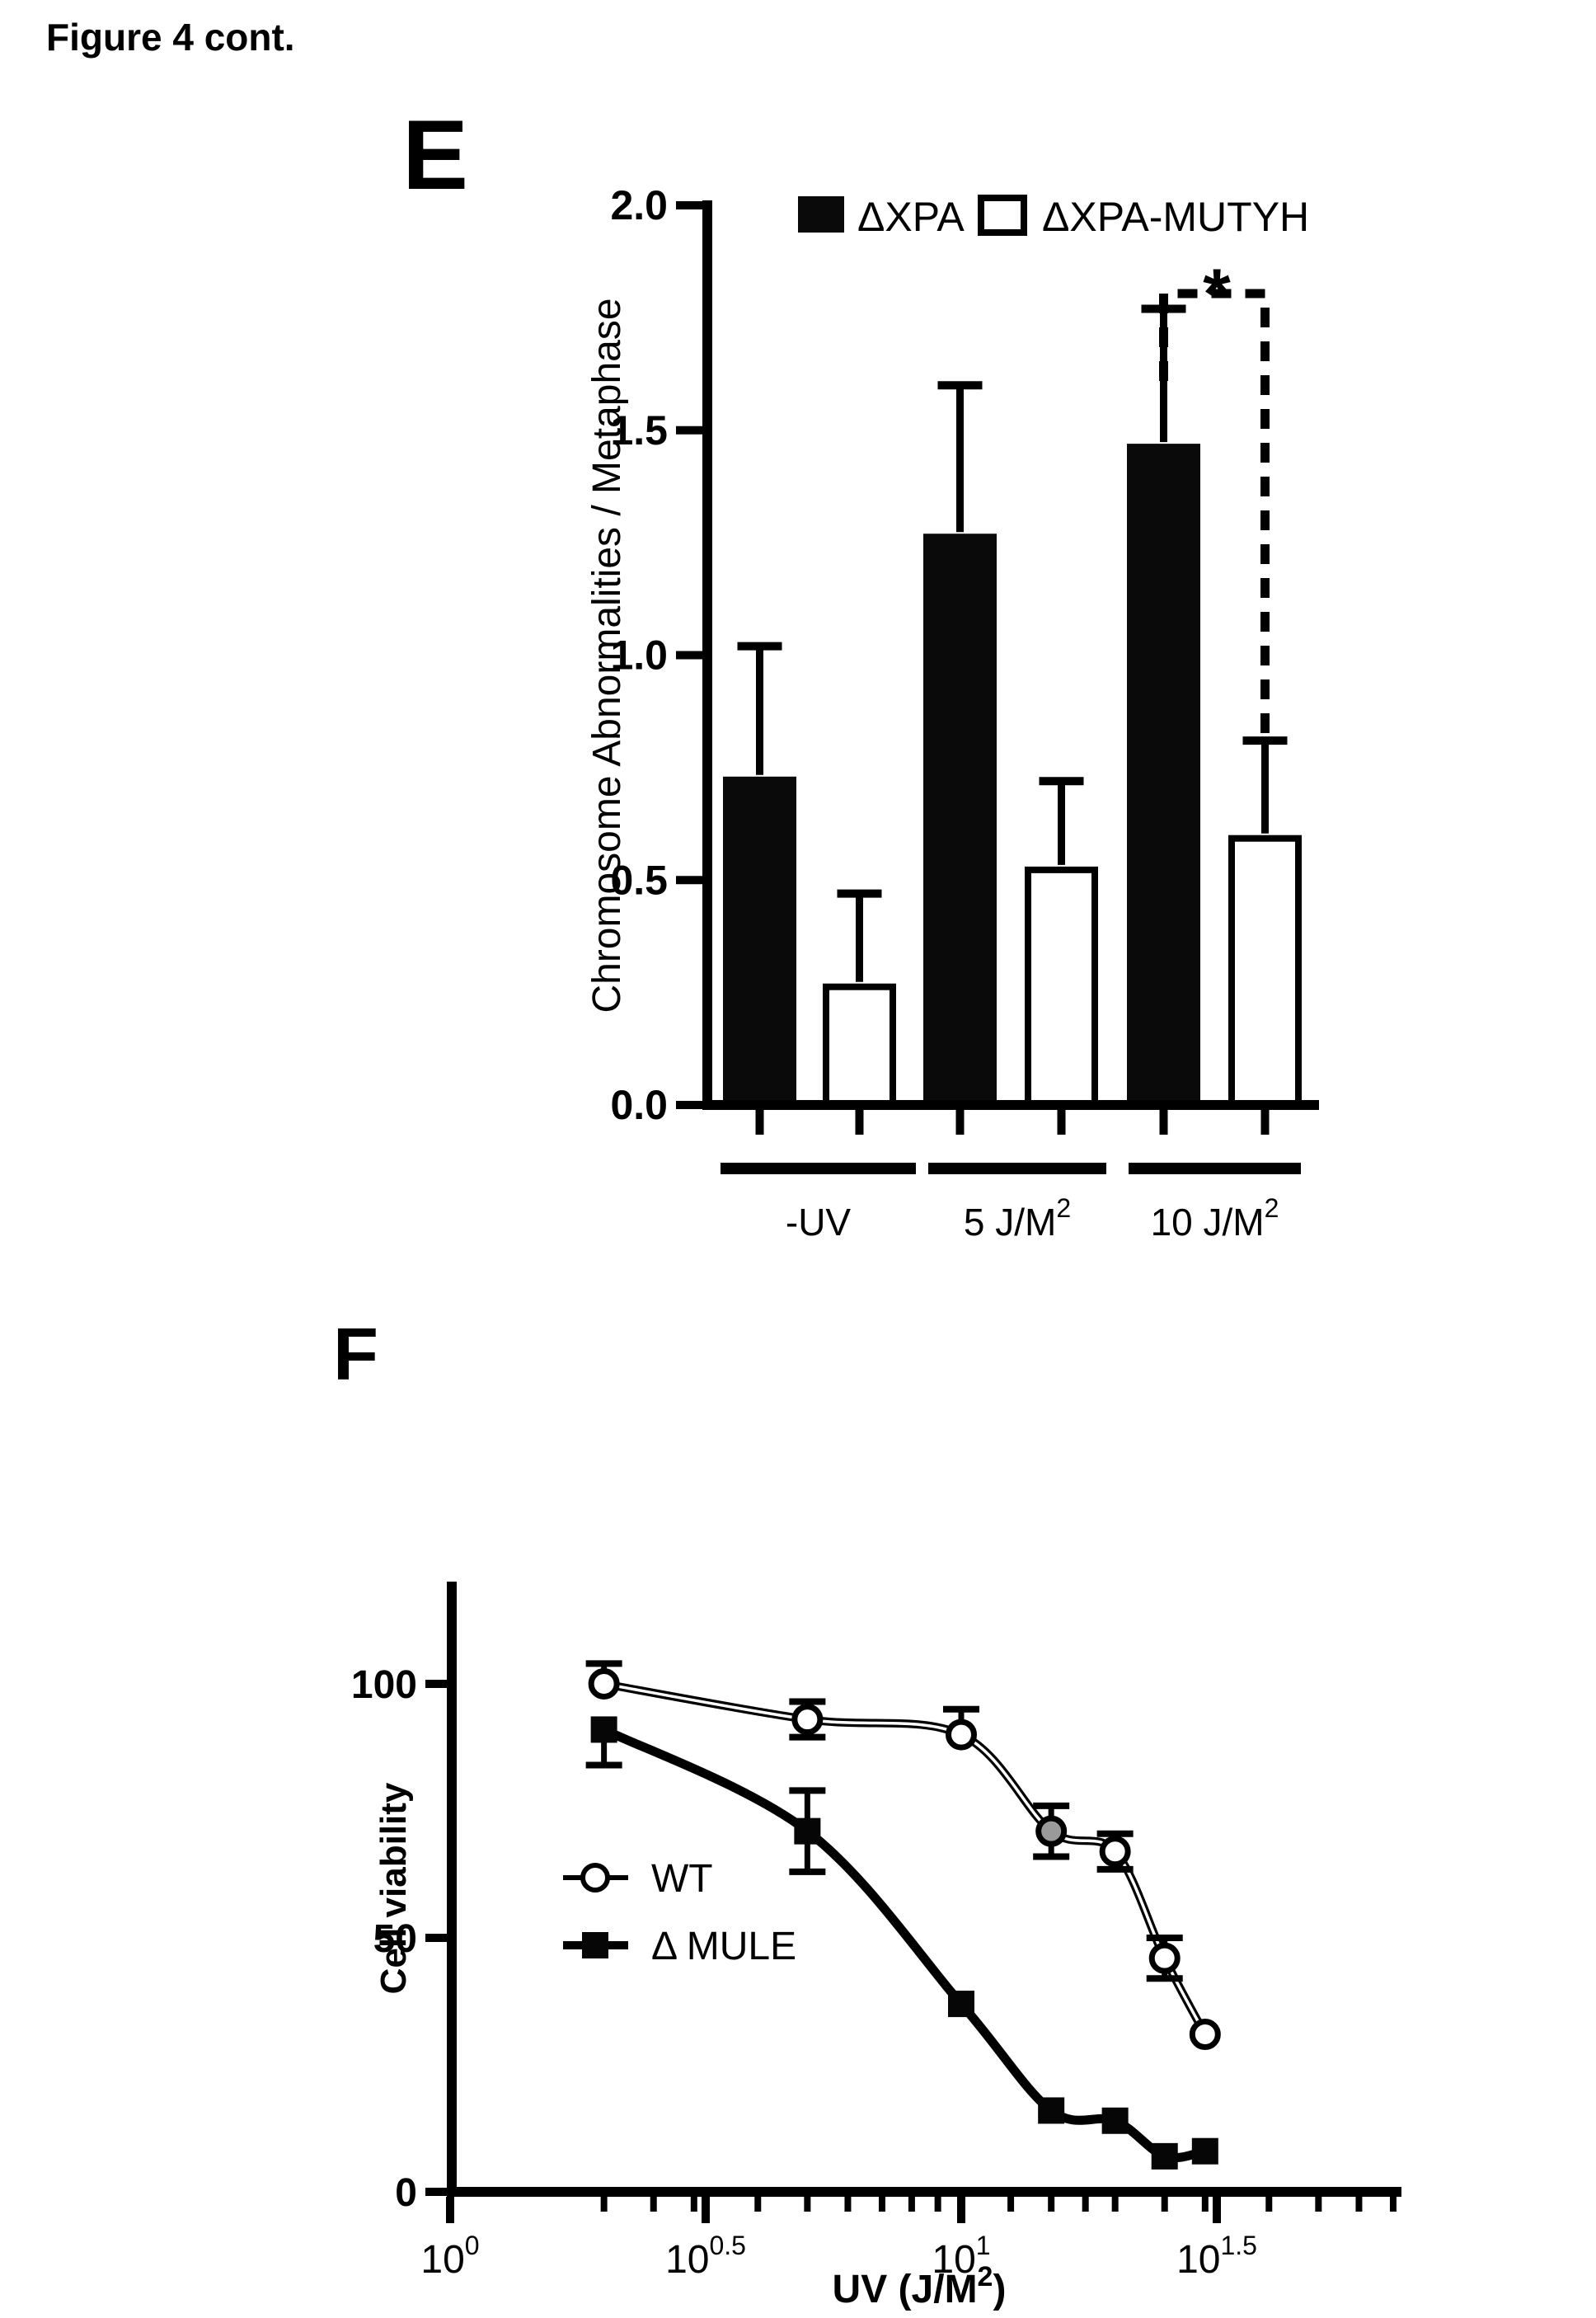 The width and height of the screenshot is (1596, 2318). What do you see at coordinates (639, 205) in the screenshot?
I see `y-tick-label: 2.0` at bounding box center [639, 205].